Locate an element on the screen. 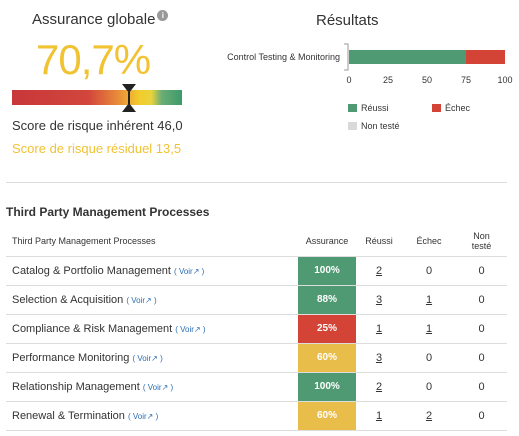 The height and width of the screenshot is (436, 519). global-assurance-value: 70,7% is located at coordinates (93, 59).